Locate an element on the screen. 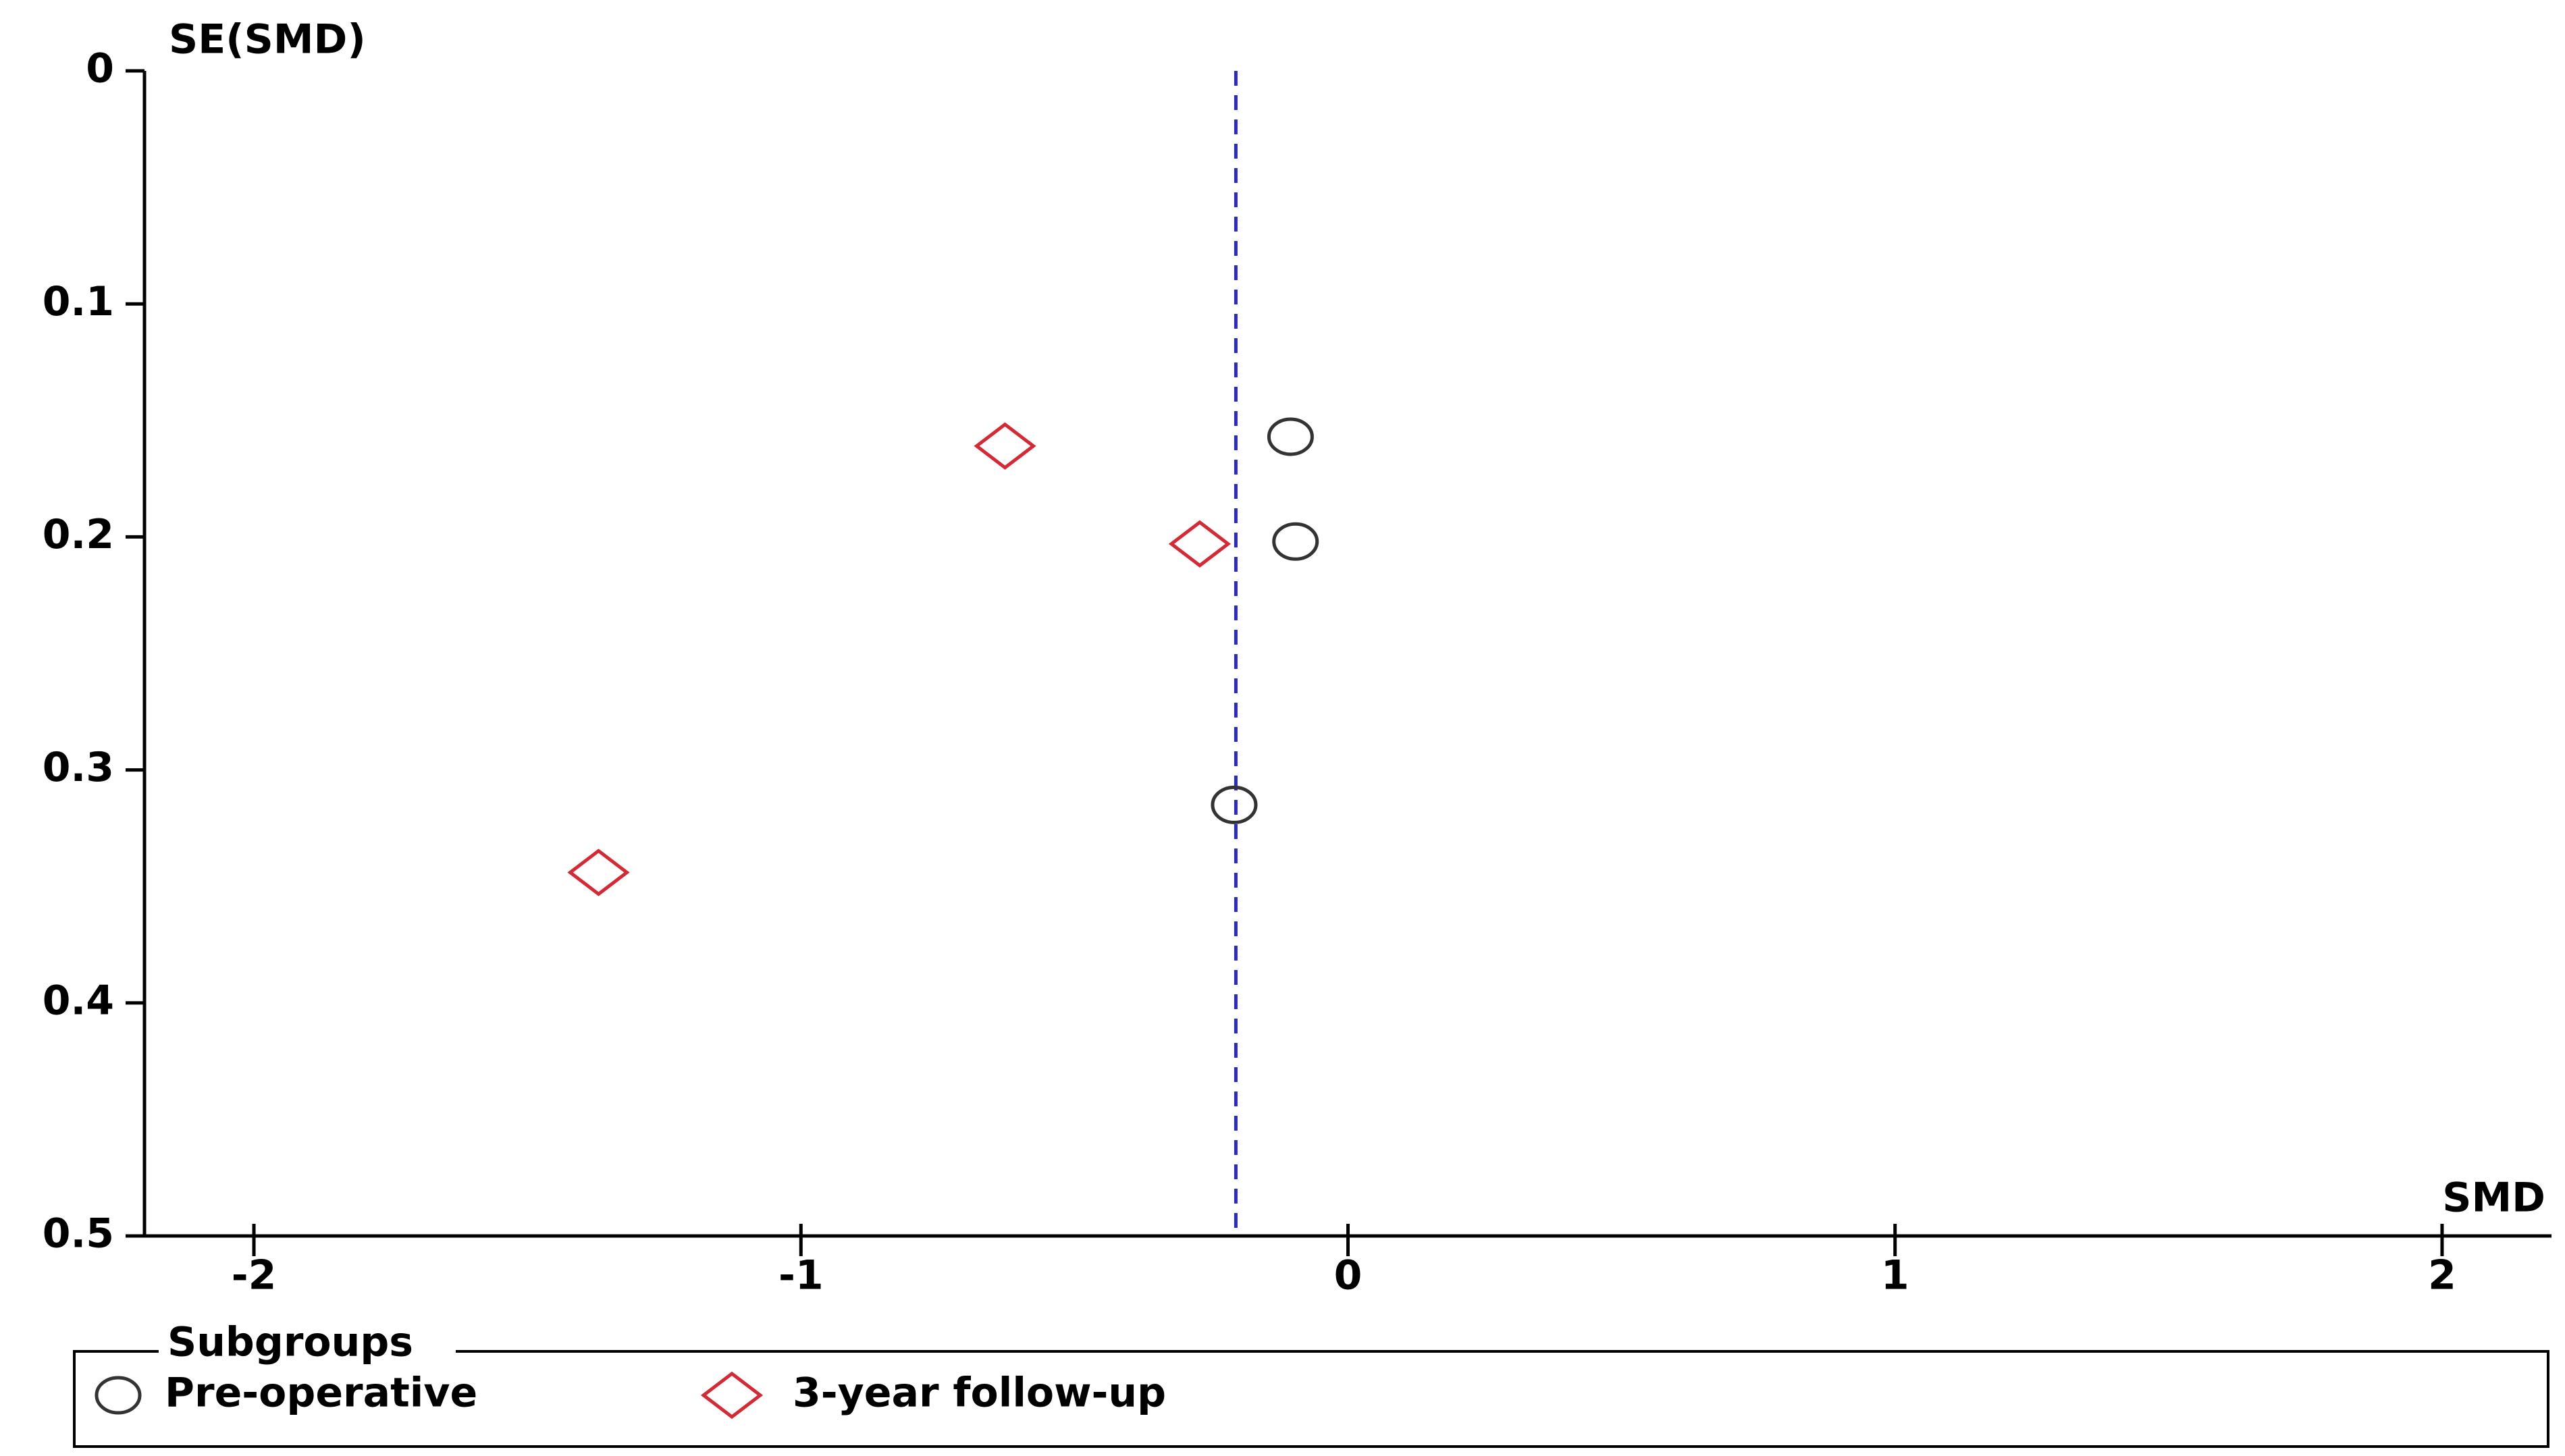 The height and width of the screenshot is (1456, 2565). x-tick-label: 0 is located at coordinates (1348, 1276).